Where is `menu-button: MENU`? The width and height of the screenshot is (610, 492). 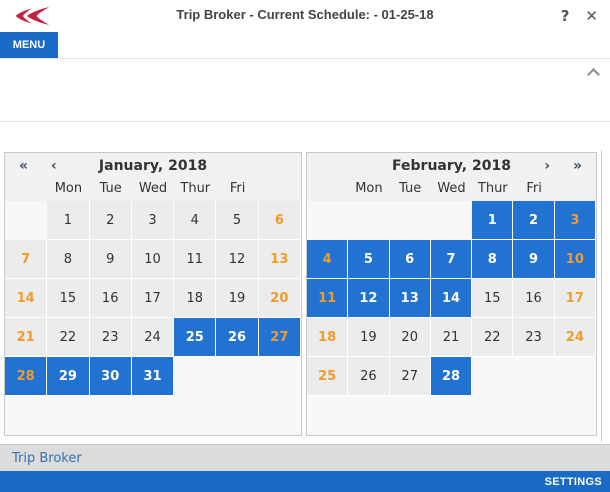 menu-button: MENU is located at coordinates (29, 45).